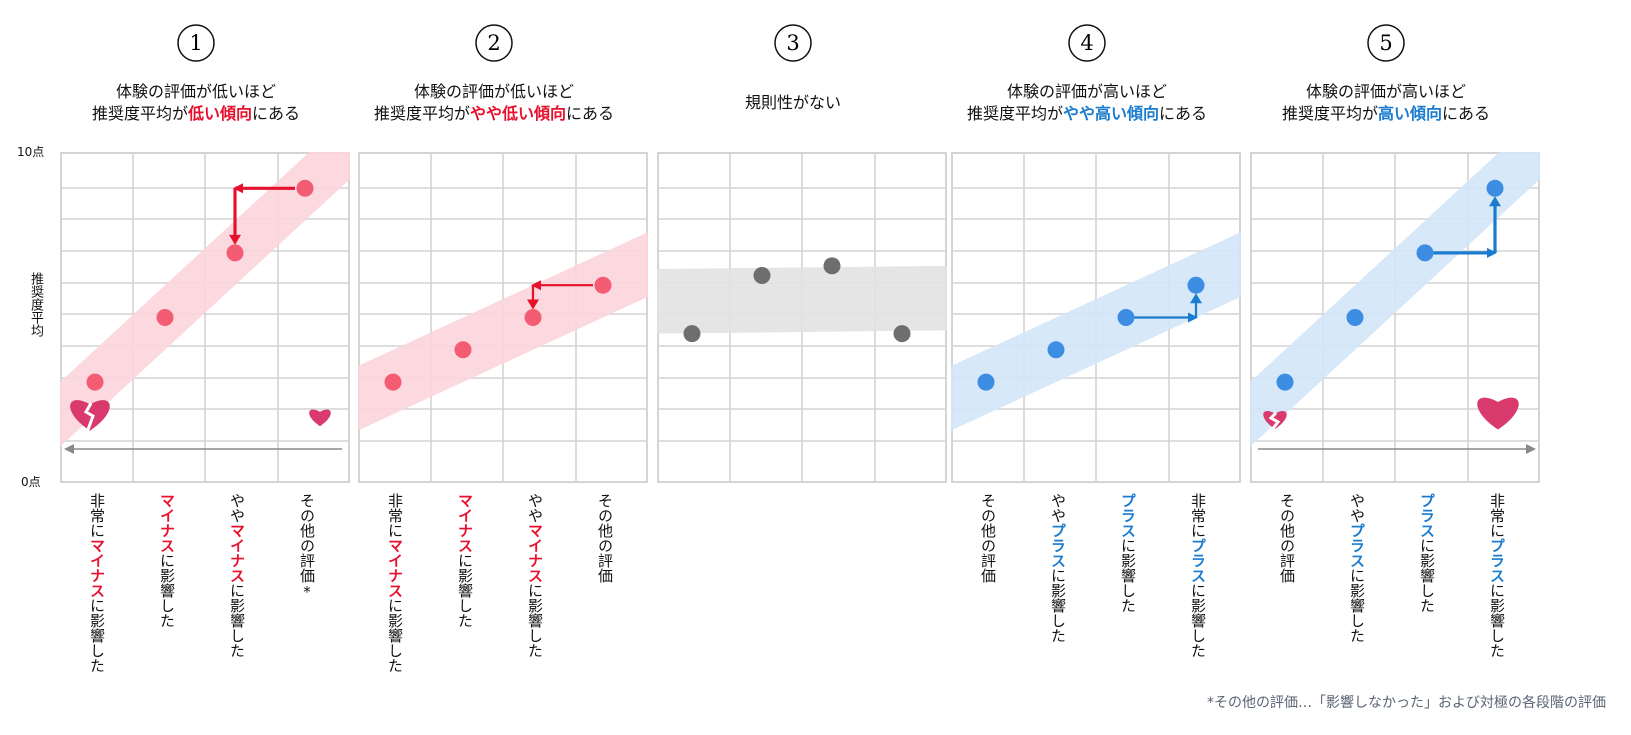 This screenshot has width=1631, height=735. I want to click on panel-title: 体験の評価が低いほど 推奨度平均がやや低い傾向にある, so click(494, 103).